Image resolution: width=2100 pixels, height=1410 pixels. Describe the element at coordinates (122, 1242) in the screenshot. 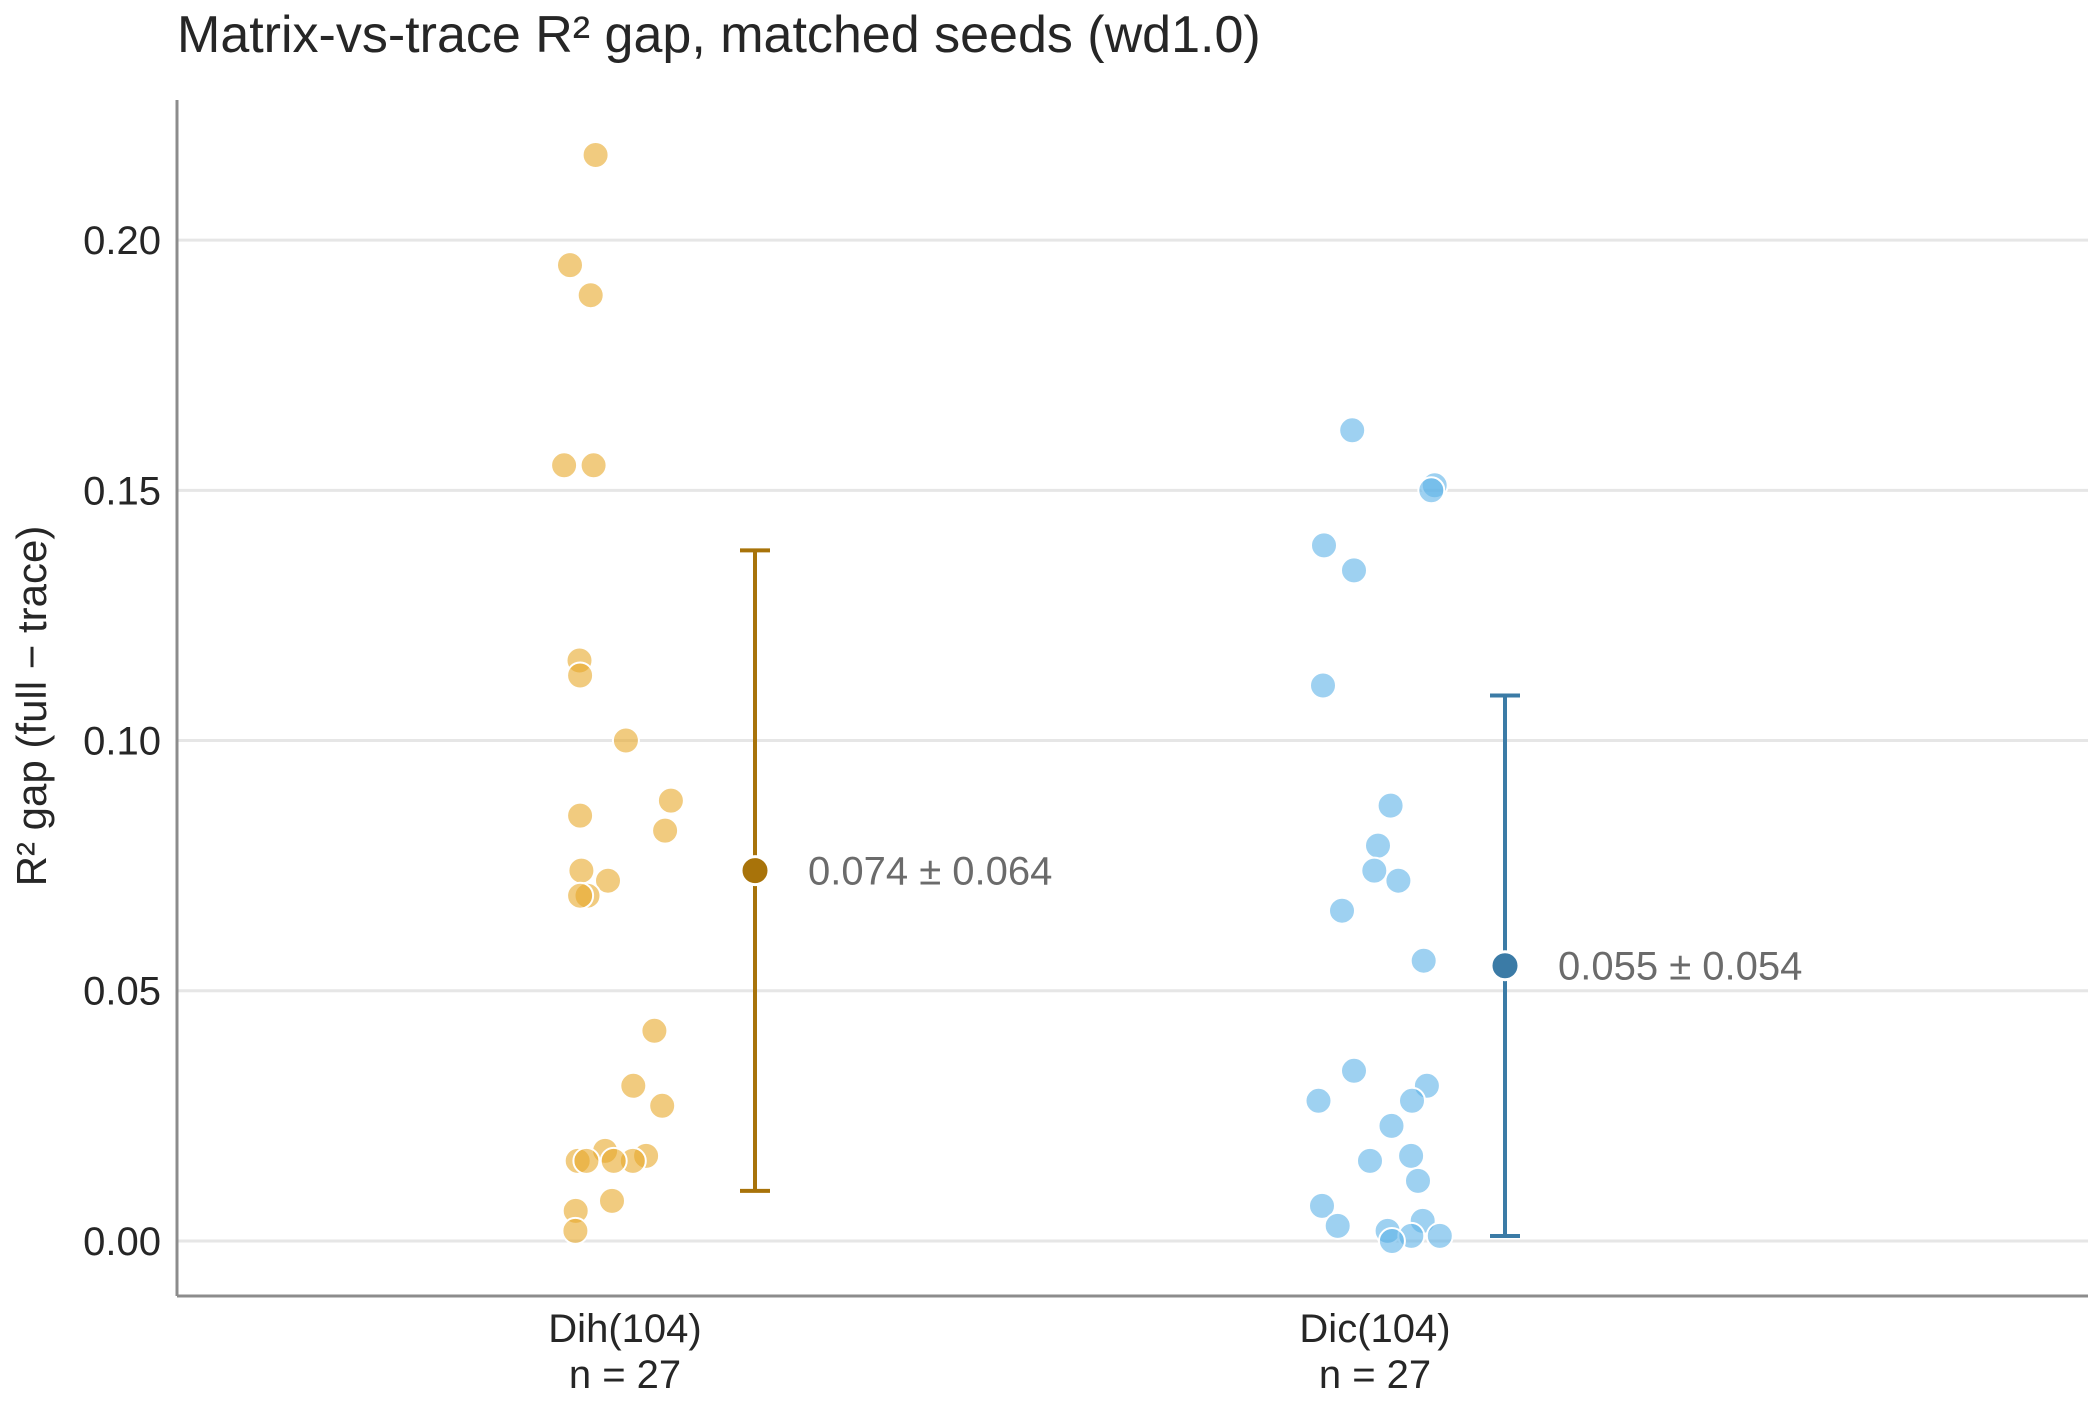

I see `y-tick-label: 0.00` at that location.